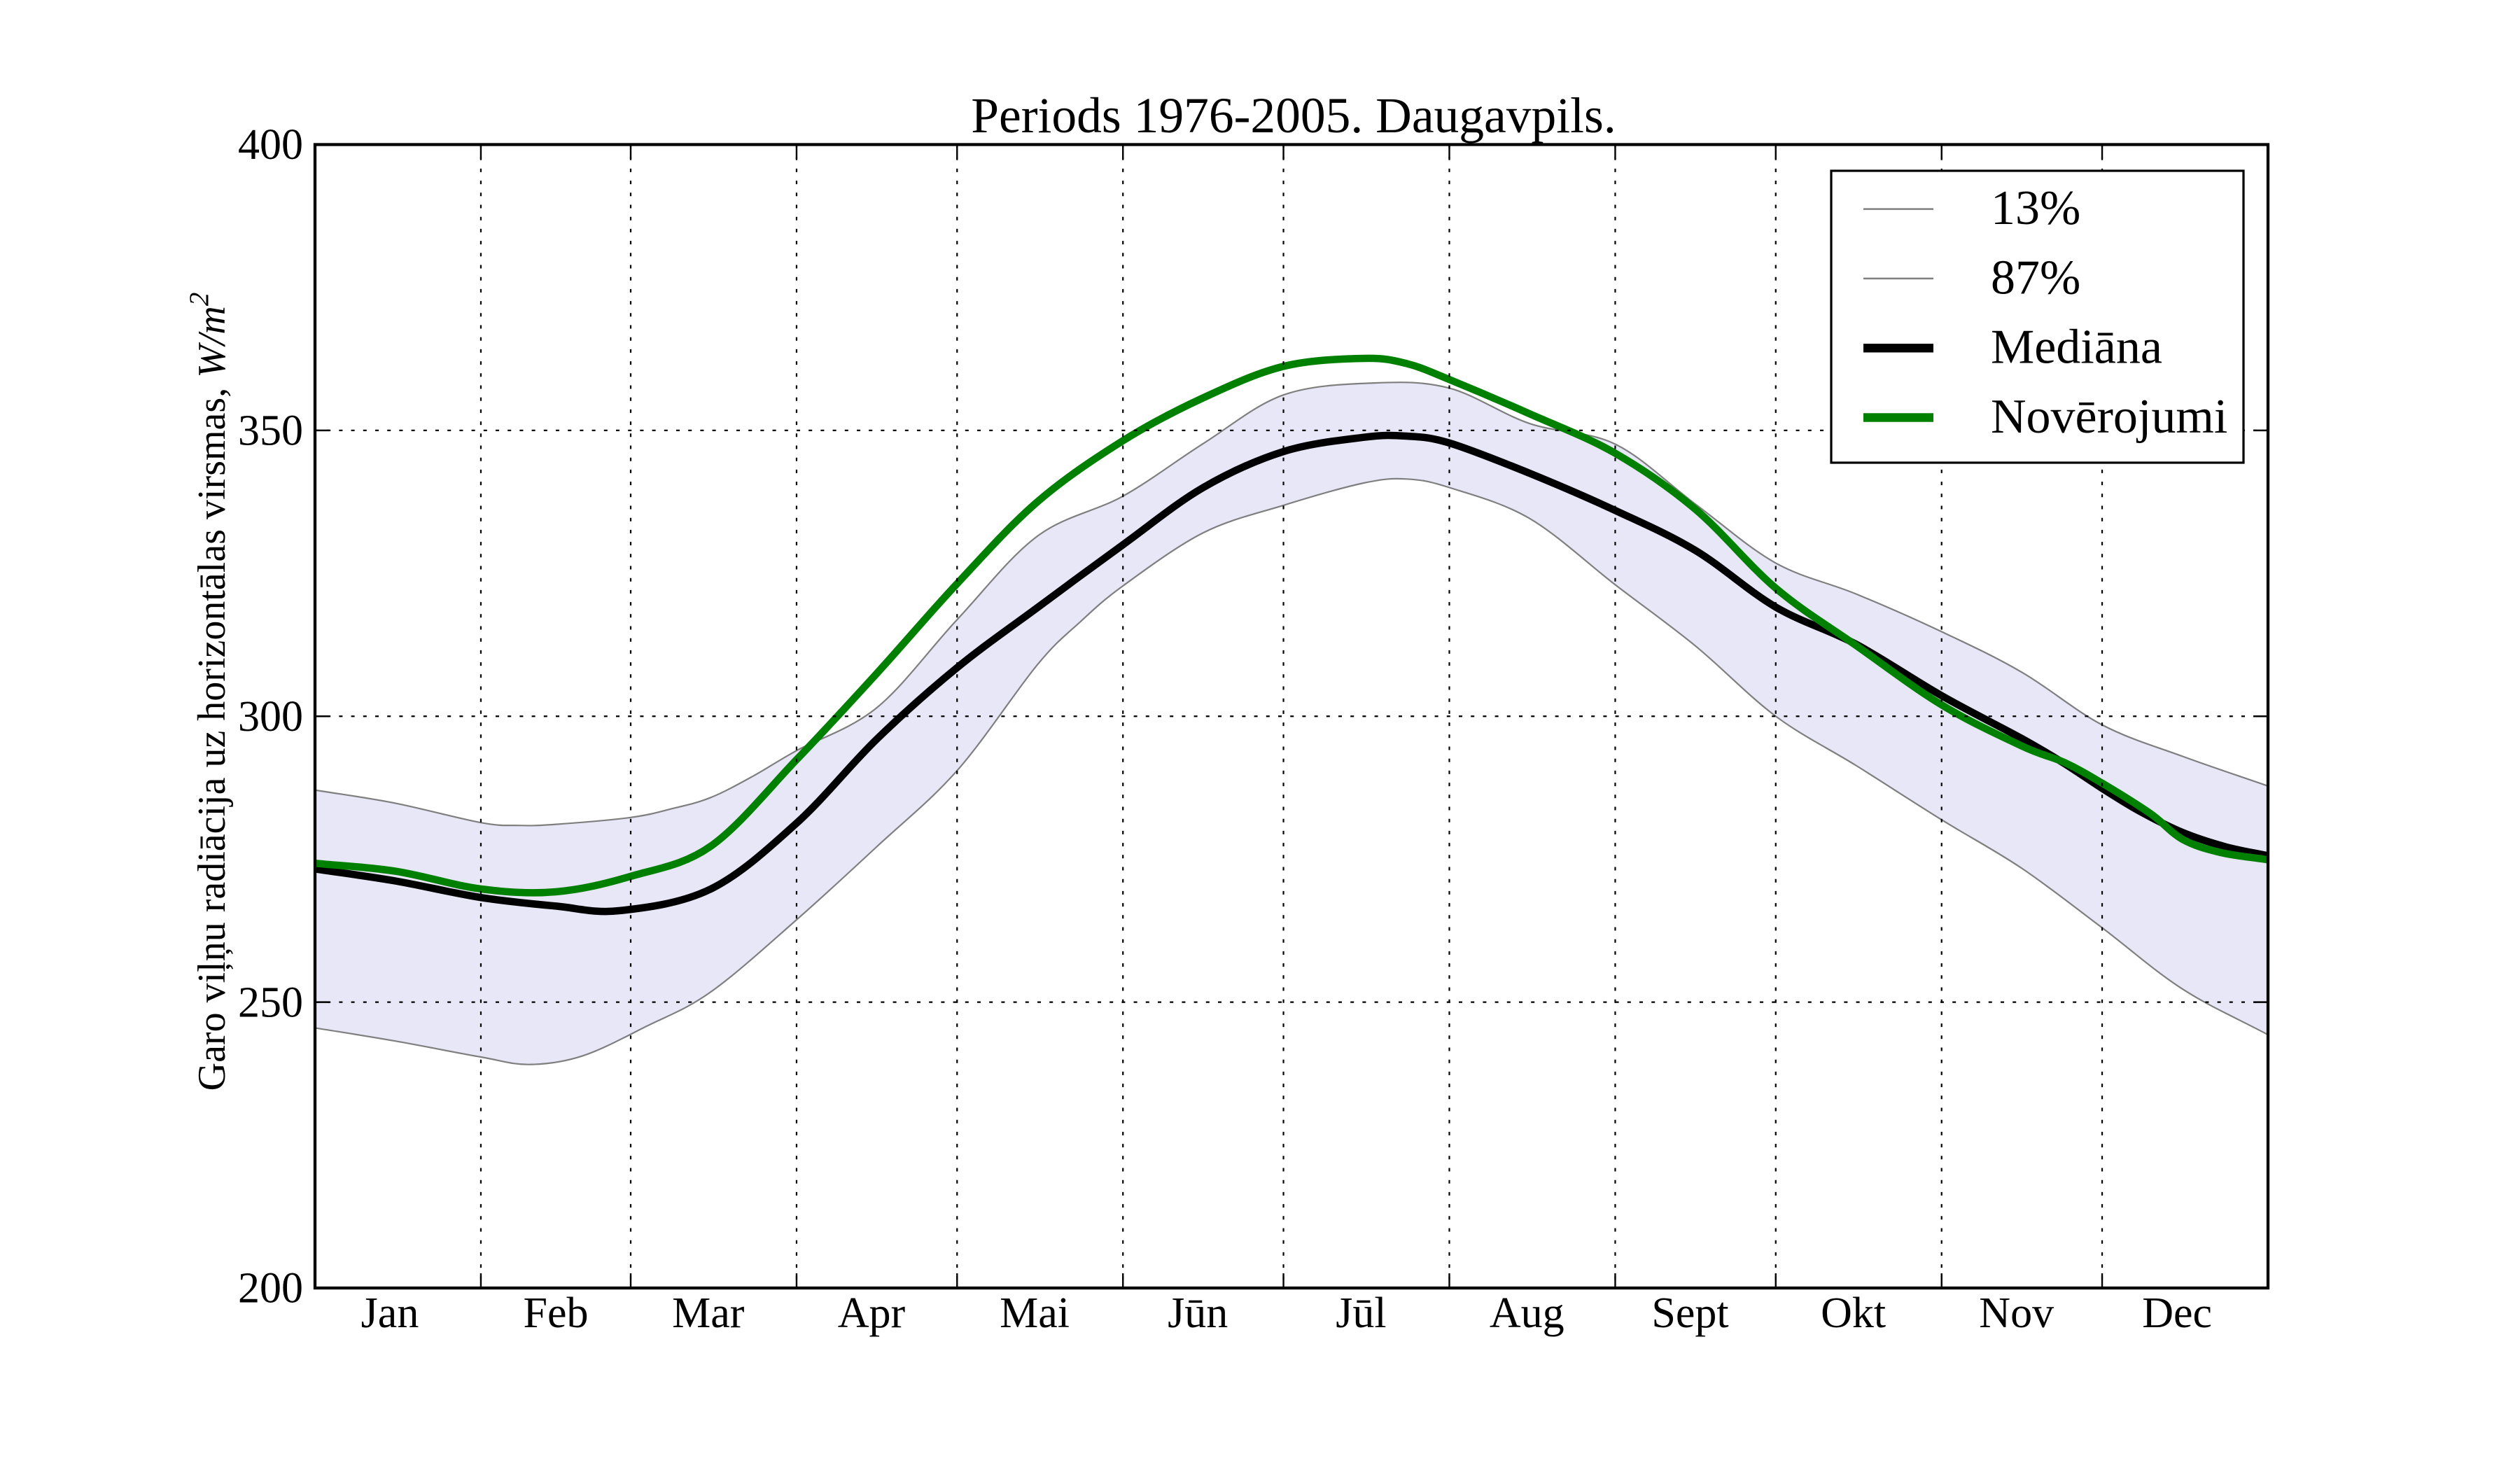  I want to click on svg-text: 200, so click(270, 1288).